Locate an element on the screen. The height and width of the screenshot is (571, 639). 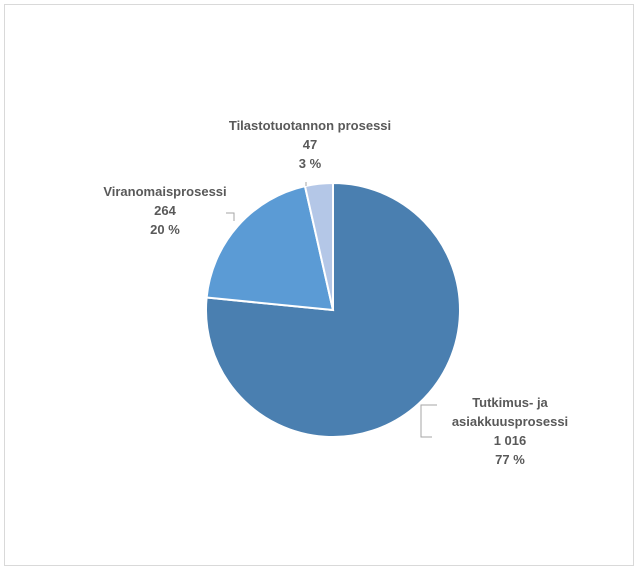
slice-label: asiakkuusprosessi is located at coordinates (510, 421).